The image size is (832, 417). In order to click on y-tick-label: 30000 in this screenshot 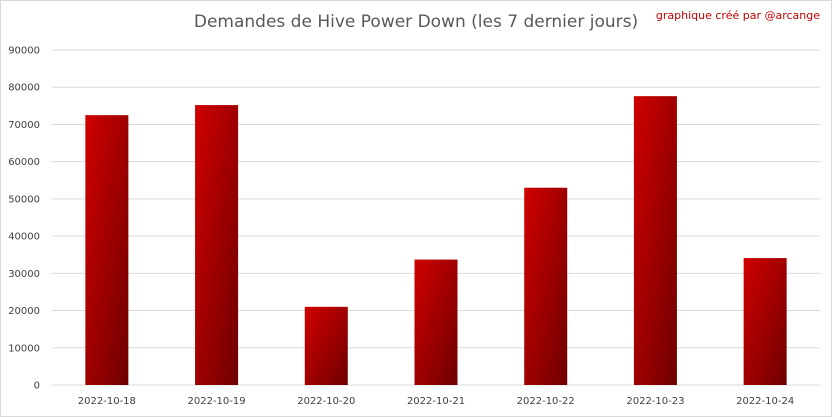, I will do `click(24, 274)`.